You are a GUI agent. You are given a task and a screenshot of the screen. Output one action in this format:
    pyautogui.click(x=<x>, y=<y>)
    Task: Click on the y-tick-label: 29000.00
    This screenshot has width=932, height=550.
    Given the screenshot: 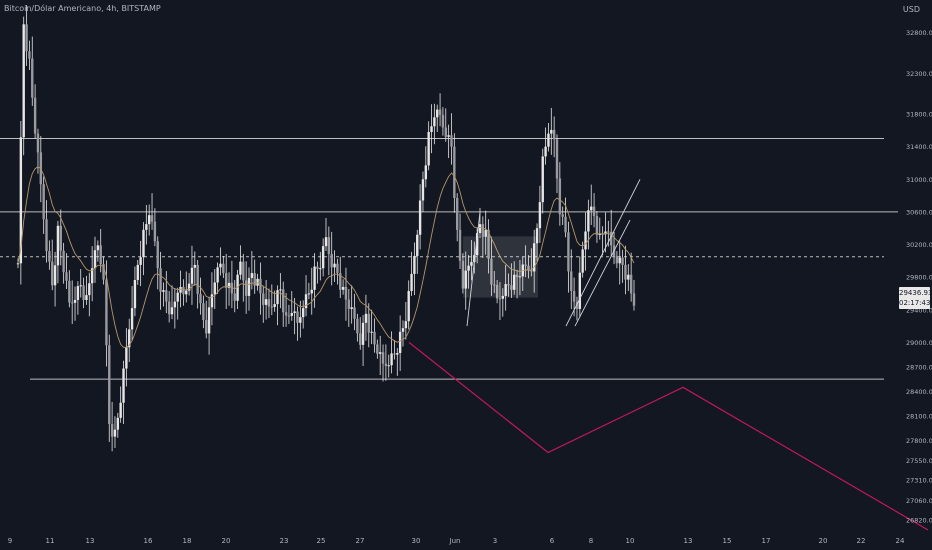 What is the action you would take?
    pyautogui.click(x=919, y=343)
    